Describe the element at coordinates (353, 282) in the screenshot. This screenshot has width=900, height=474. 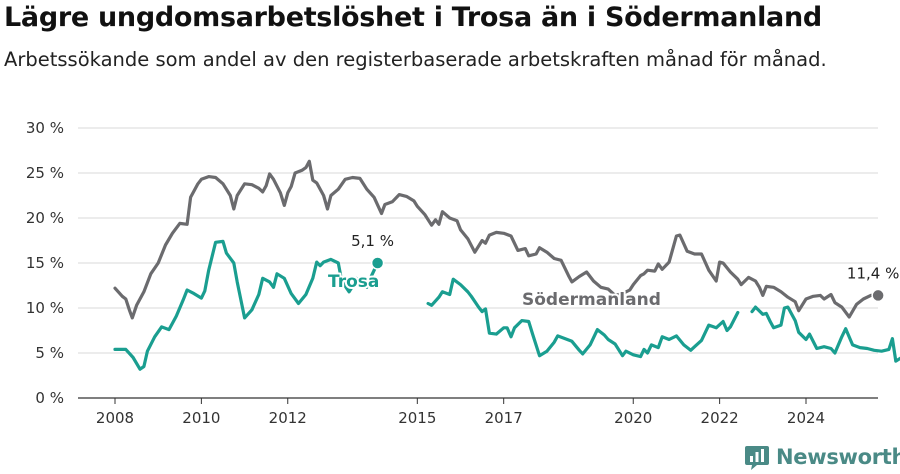
I see `series-label: Trosa` at that location.